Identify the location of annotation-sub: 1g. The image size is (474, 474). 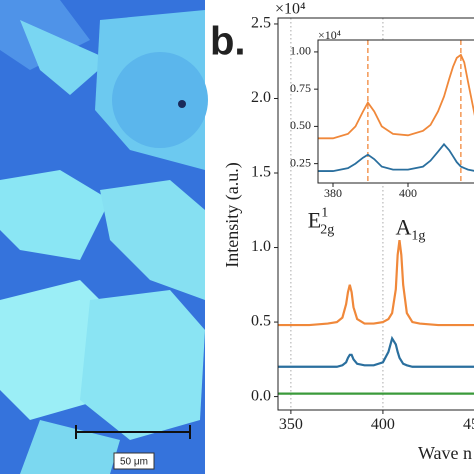
(418, 236).